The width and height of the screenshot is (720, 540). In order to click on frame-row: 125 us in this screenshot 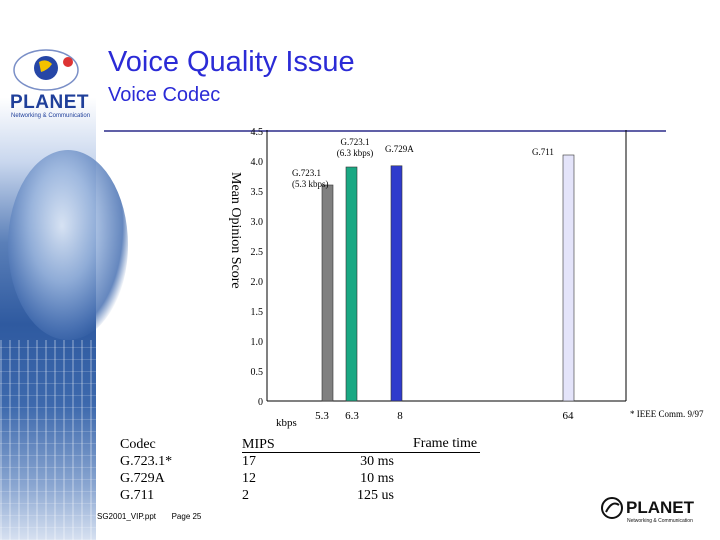, I will do `click(375, 495)`.